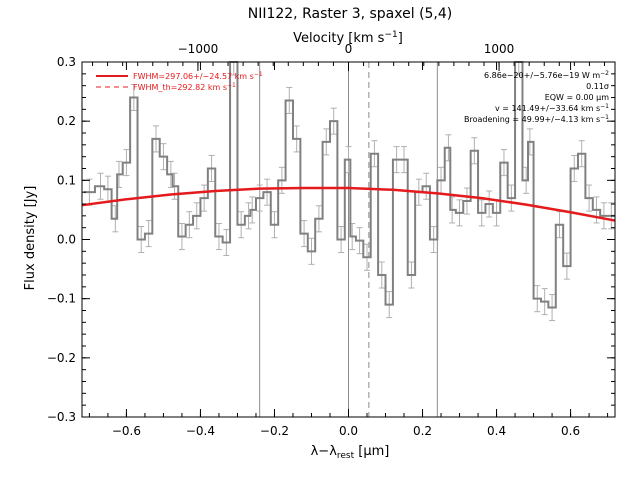 This screenshot has height=480, width=640. I want to click on velocity-tick-label: −1000, so click(198, 49).